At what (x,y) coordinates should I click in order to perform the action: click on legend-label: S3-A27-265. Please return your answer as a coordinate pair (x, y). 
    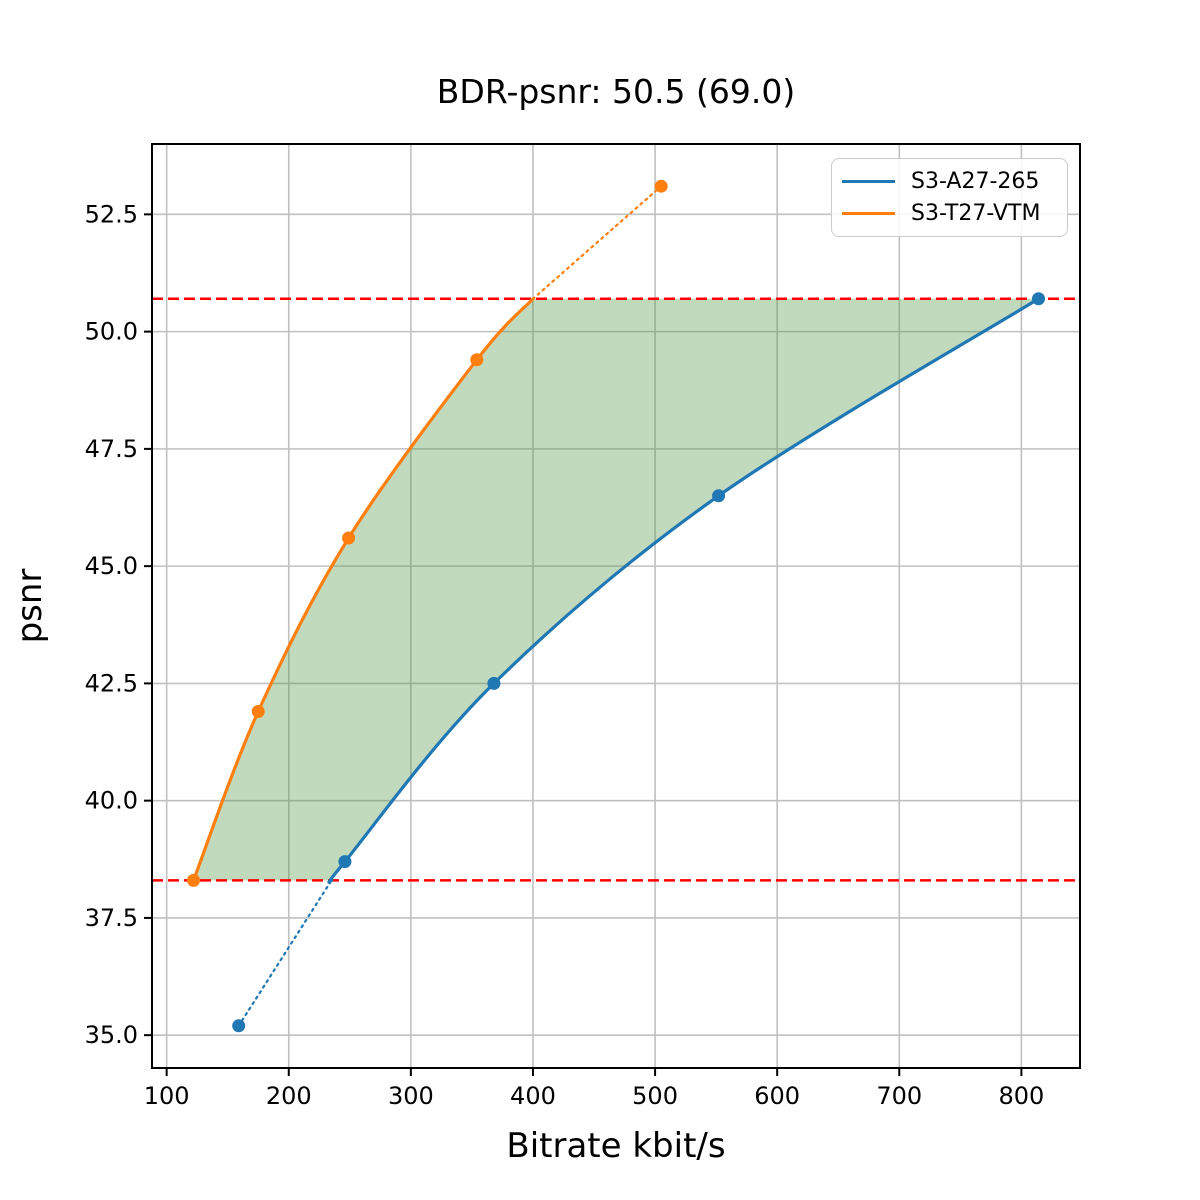
    Looking at the image, I should click on (975, 181).